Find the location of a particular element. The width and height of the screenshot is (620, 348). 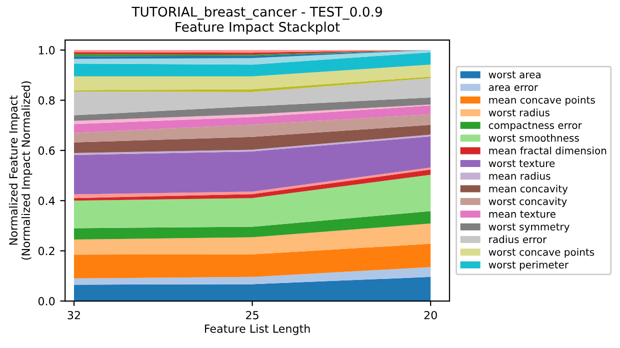

legend-label: mean concavity is located at coordinates (528, 189).